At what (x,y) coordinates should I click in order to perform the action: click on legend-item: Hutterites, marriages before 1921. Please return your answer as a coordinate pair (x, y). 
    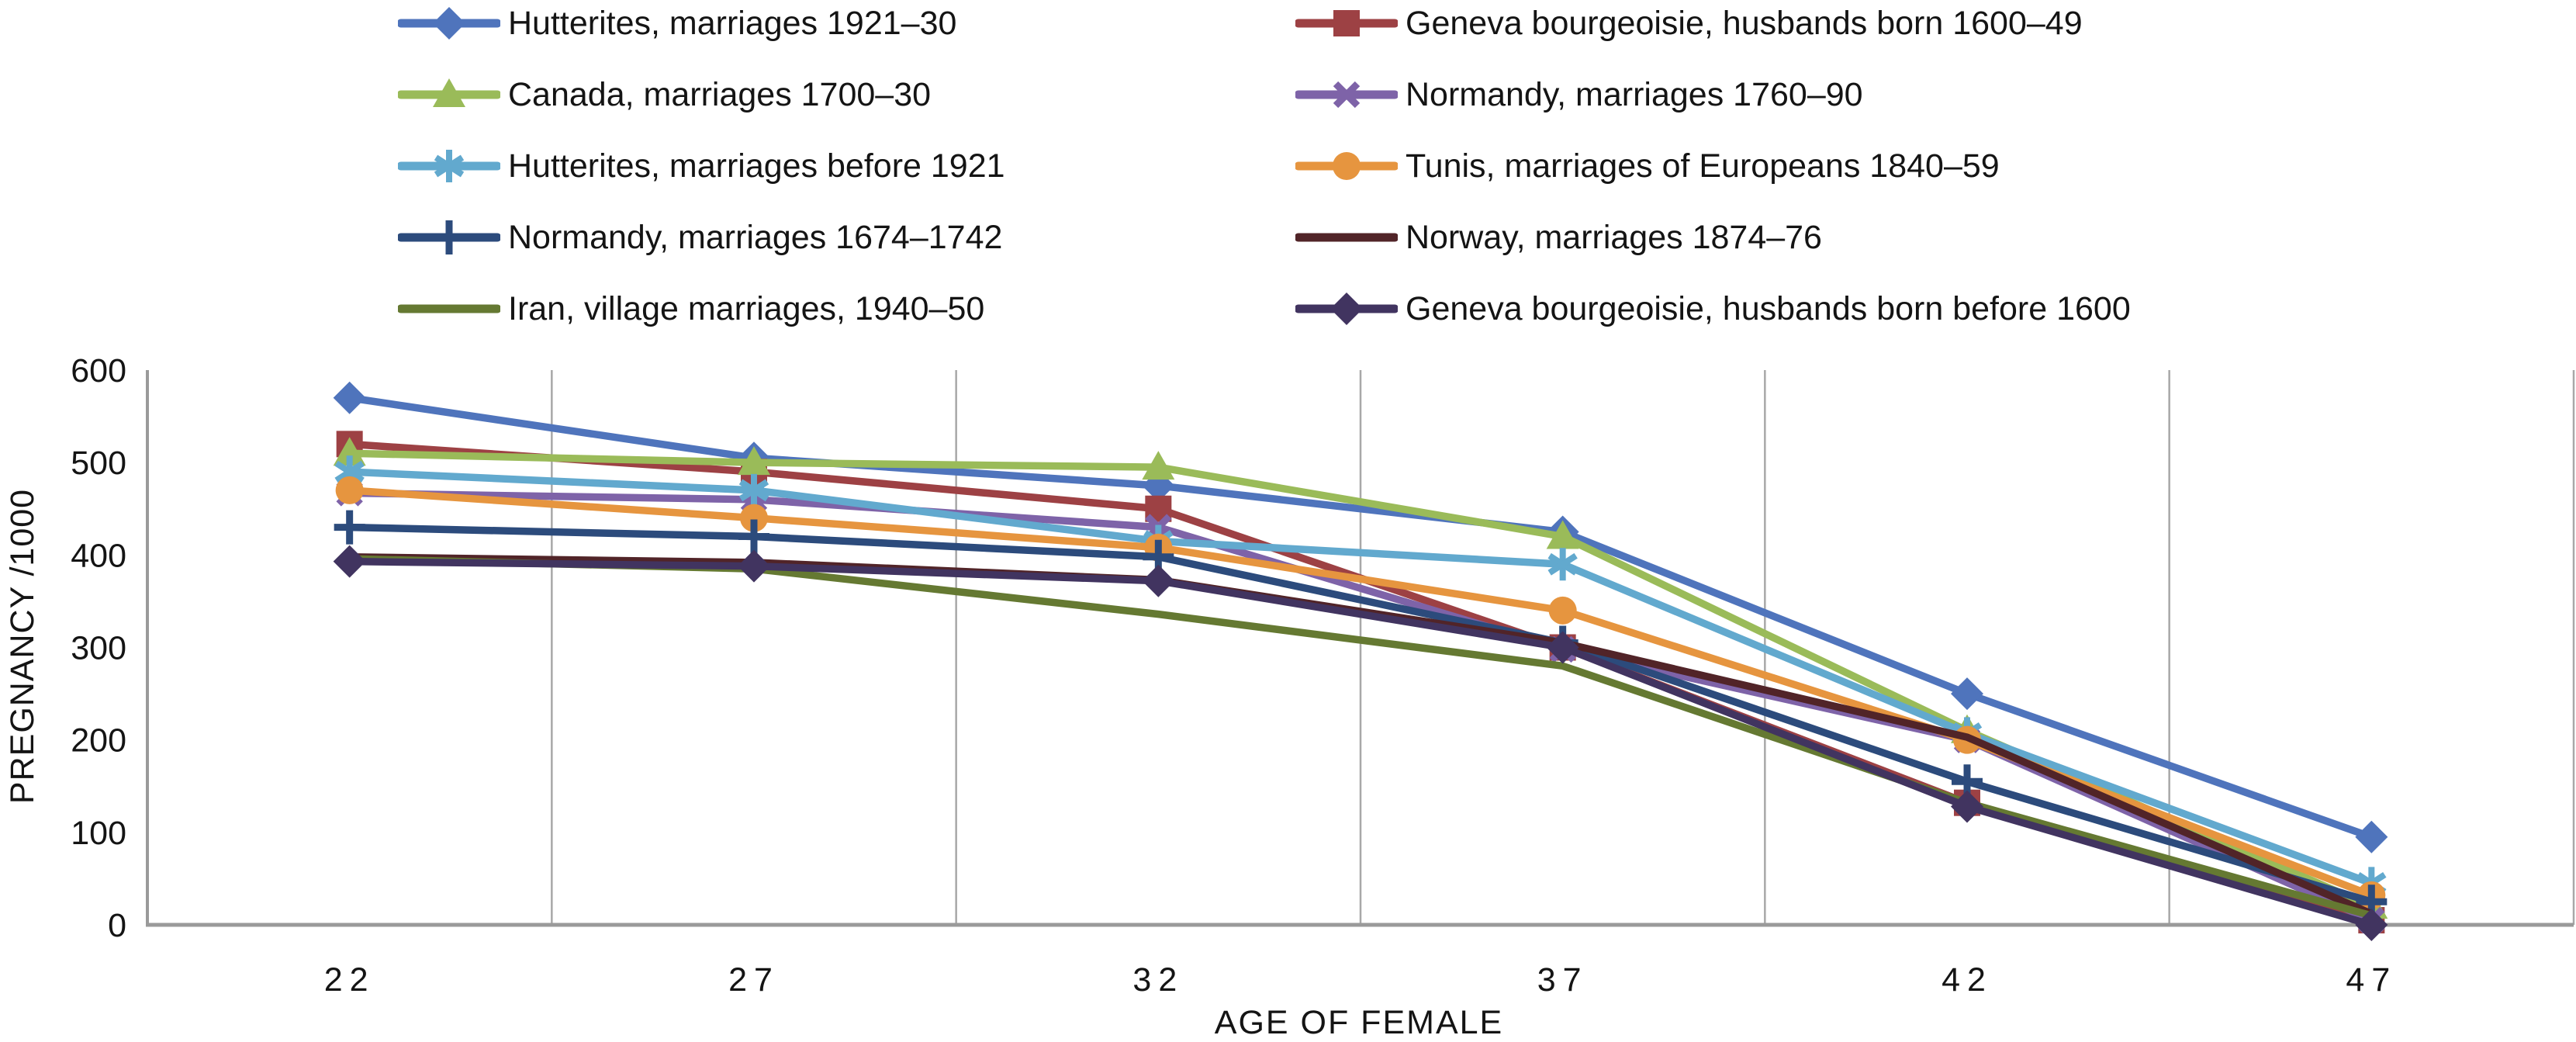
    Looking at the image, I should click on (701, 166).